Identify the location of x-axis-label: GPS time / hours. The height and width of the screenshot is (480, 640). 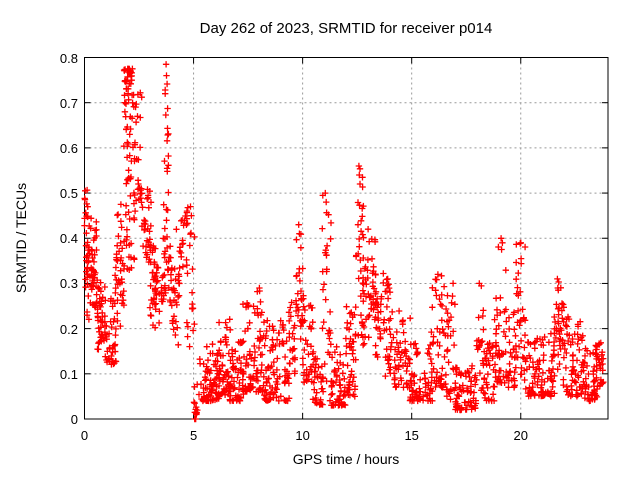
(346, 459).